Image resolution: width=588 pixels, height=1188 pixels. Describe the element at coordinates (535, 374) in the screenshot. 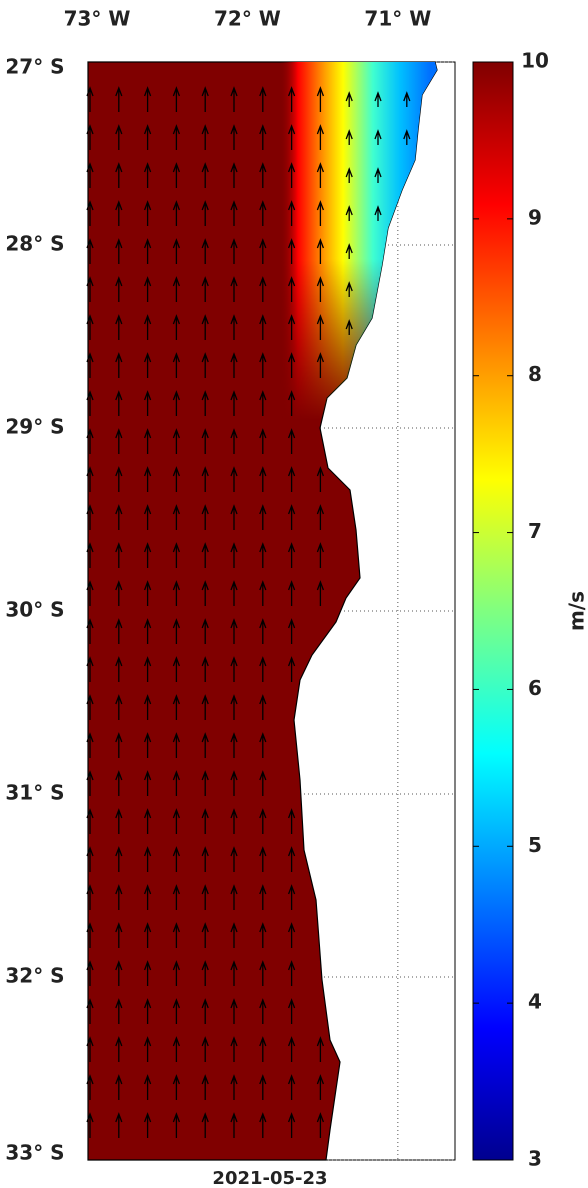

I see `colorbar-tick-label: 8` at that location.